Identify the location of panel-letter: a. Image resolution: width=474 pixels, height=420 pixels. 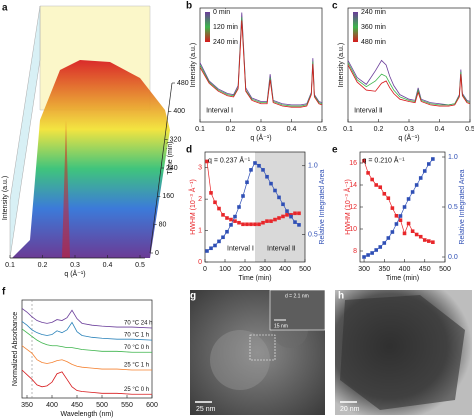
(5, 8).